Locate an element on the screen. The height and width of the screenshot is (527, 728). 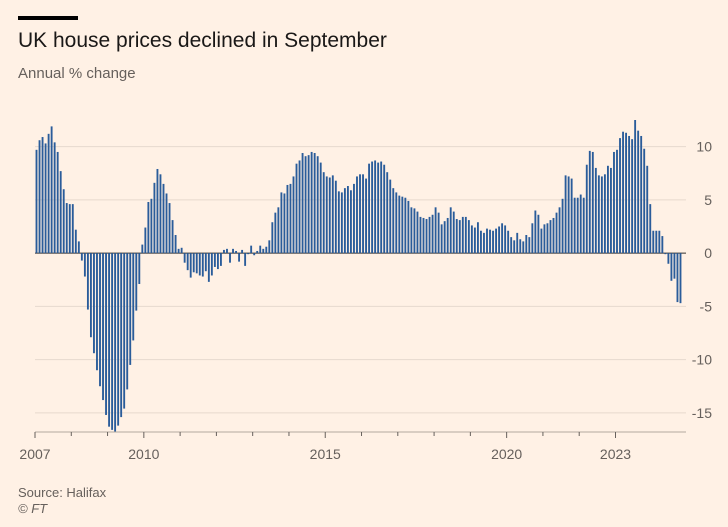
y-tick-label: -15 is located at coordinates (702, 413).